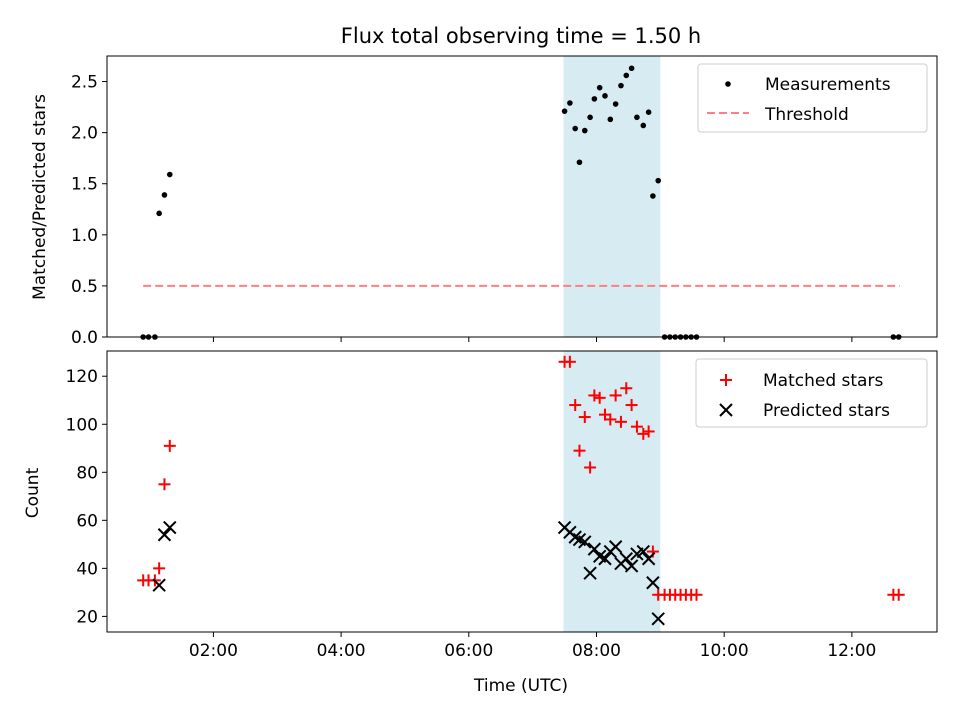 The height and width of the screenshot is (720, 960). What do you see at coordinates (213, 651) in the screenshot?
I see `x-tick-label: 02:00` at bounding box center [213, 651].